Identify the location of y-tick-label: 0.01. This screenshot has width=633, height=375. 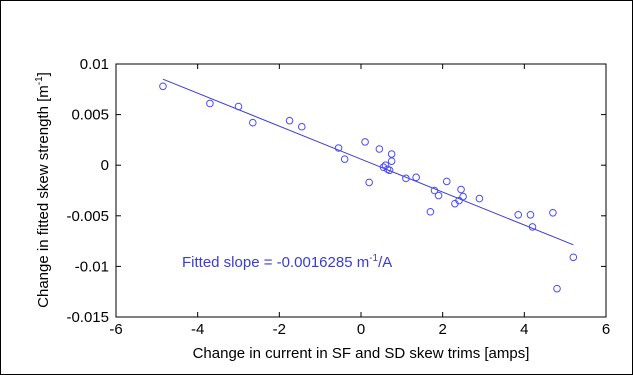
(94, 64).